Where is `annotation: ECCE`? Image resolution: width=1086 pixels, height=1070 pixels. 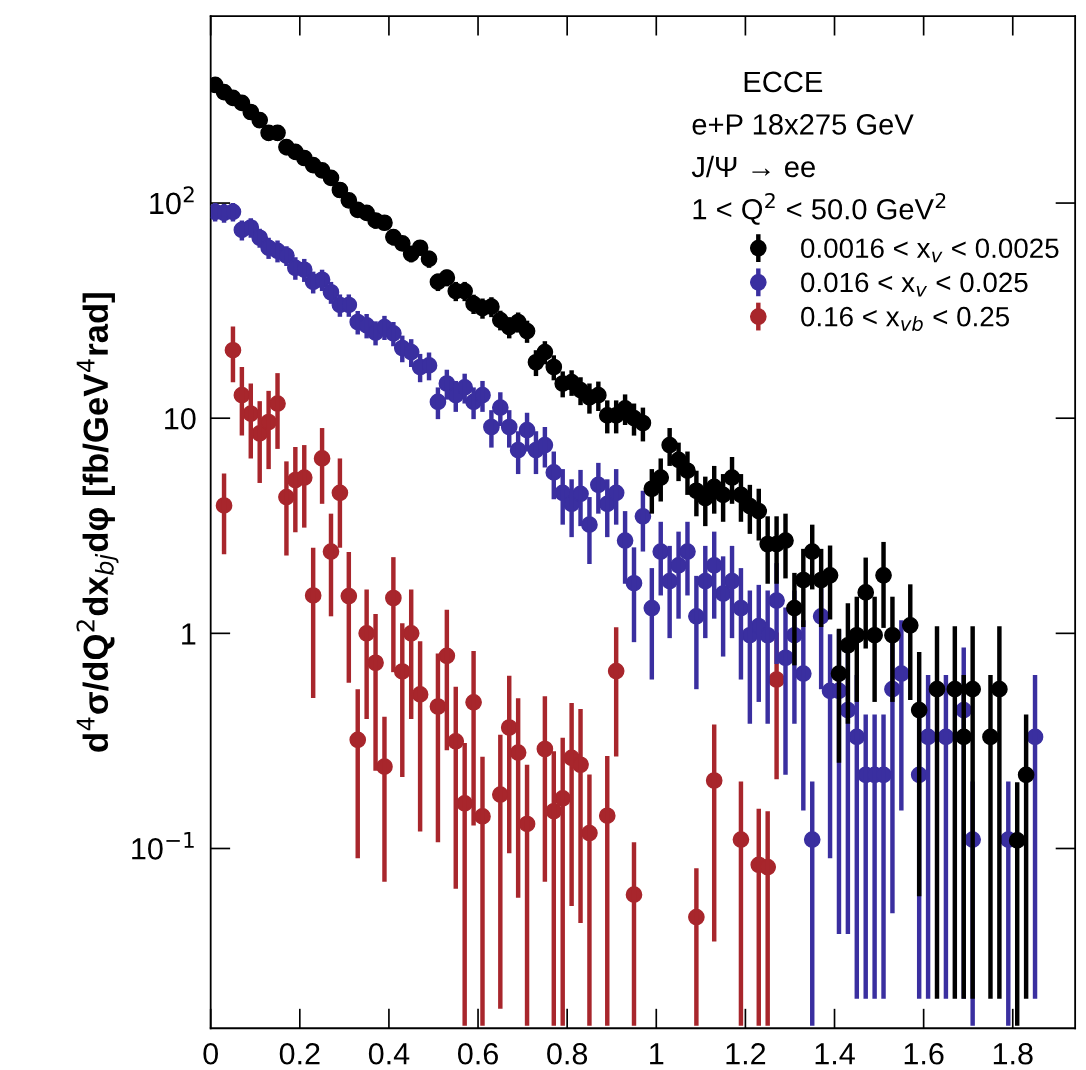 annotation: ECCE is located at coordinates (783, 82).